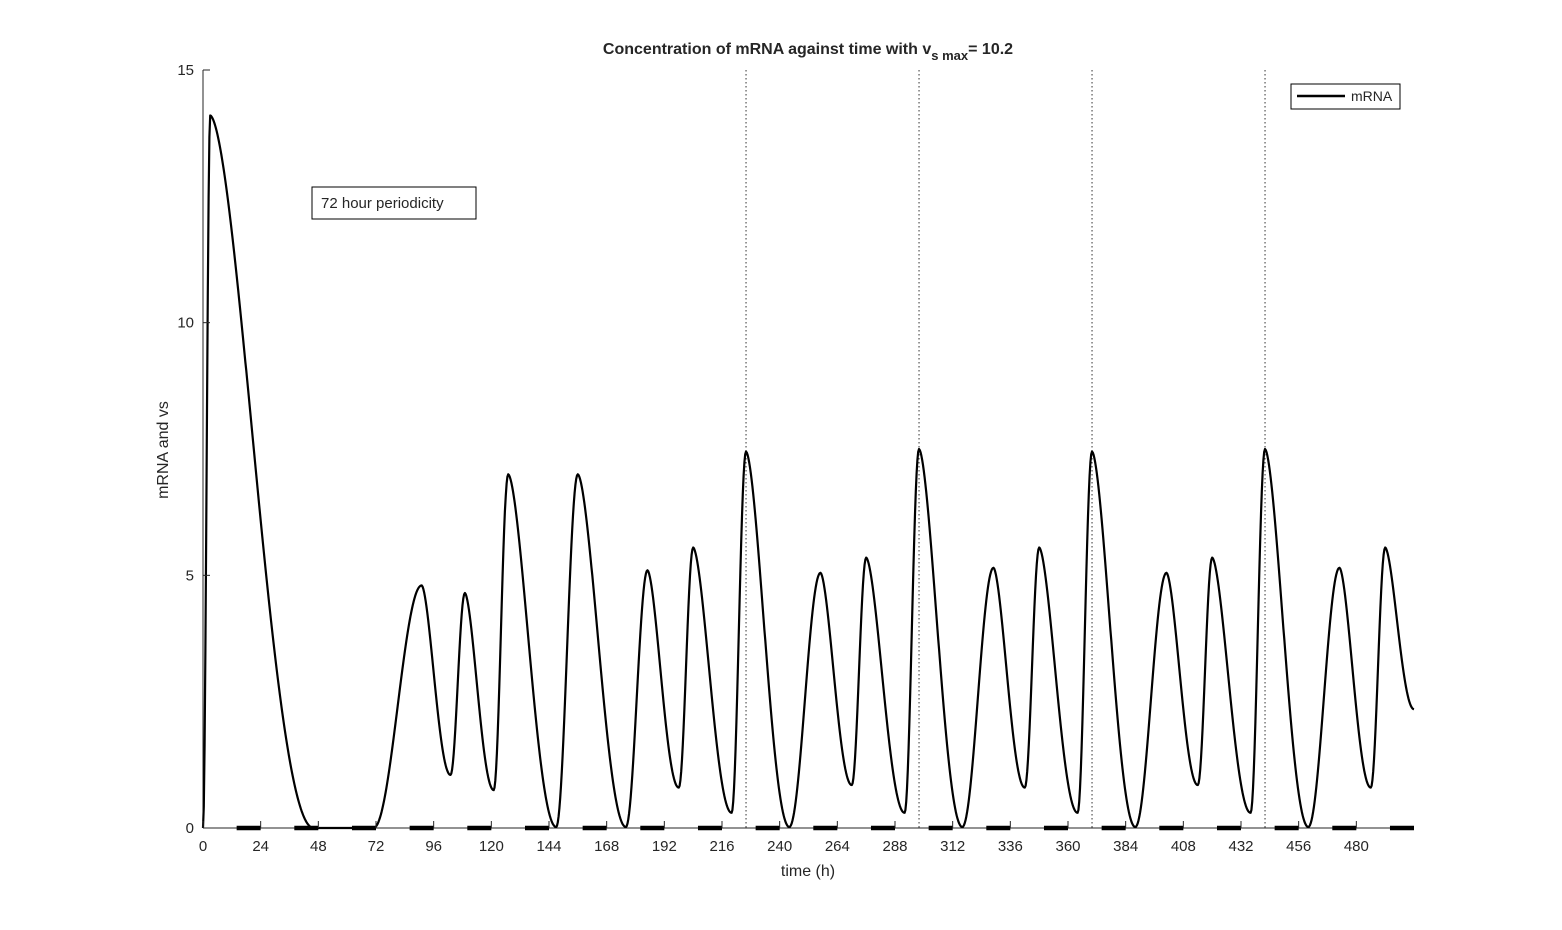  I want to click on x-tick-label: 72, so click(376, 846).